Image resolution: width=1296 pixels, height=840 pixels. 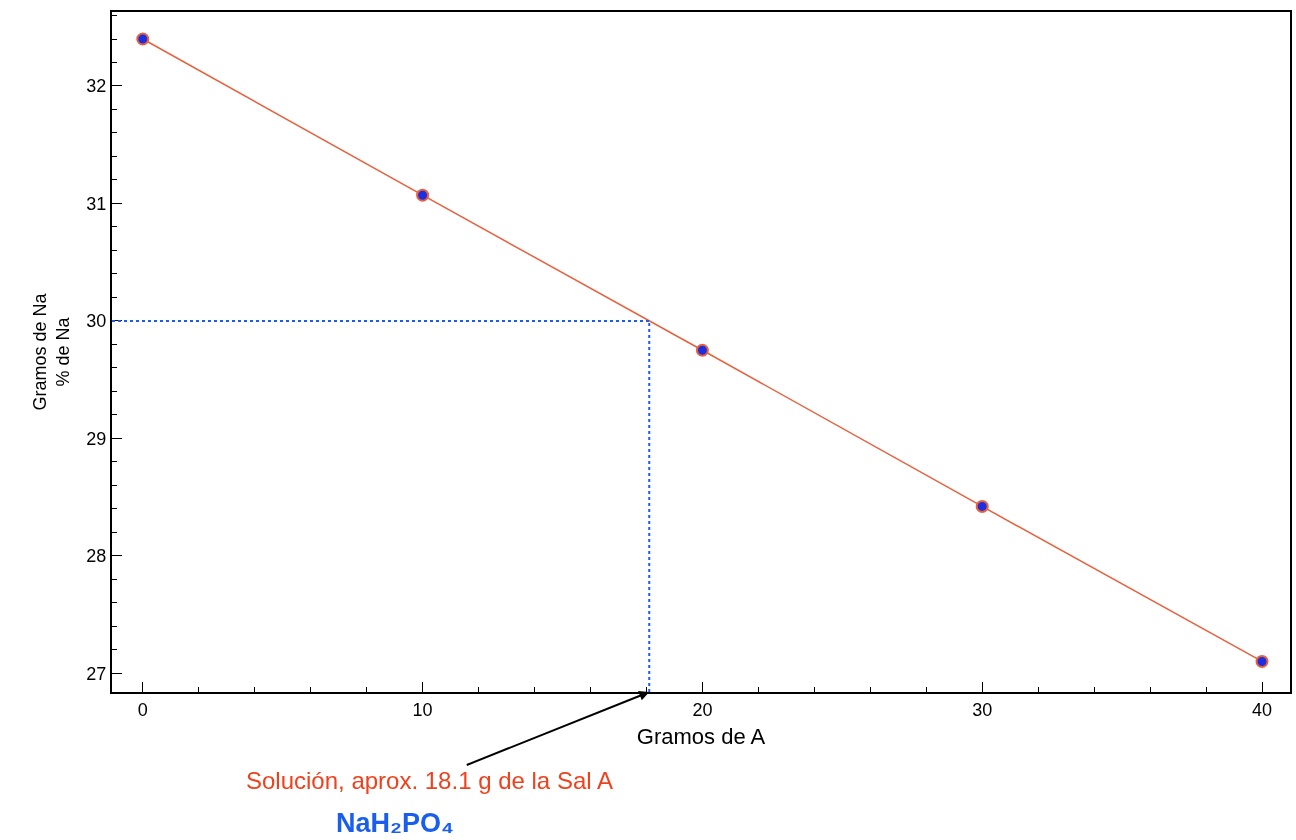 I want to click on x-axis-title: Gramos de A, so click(x=701, y=736).